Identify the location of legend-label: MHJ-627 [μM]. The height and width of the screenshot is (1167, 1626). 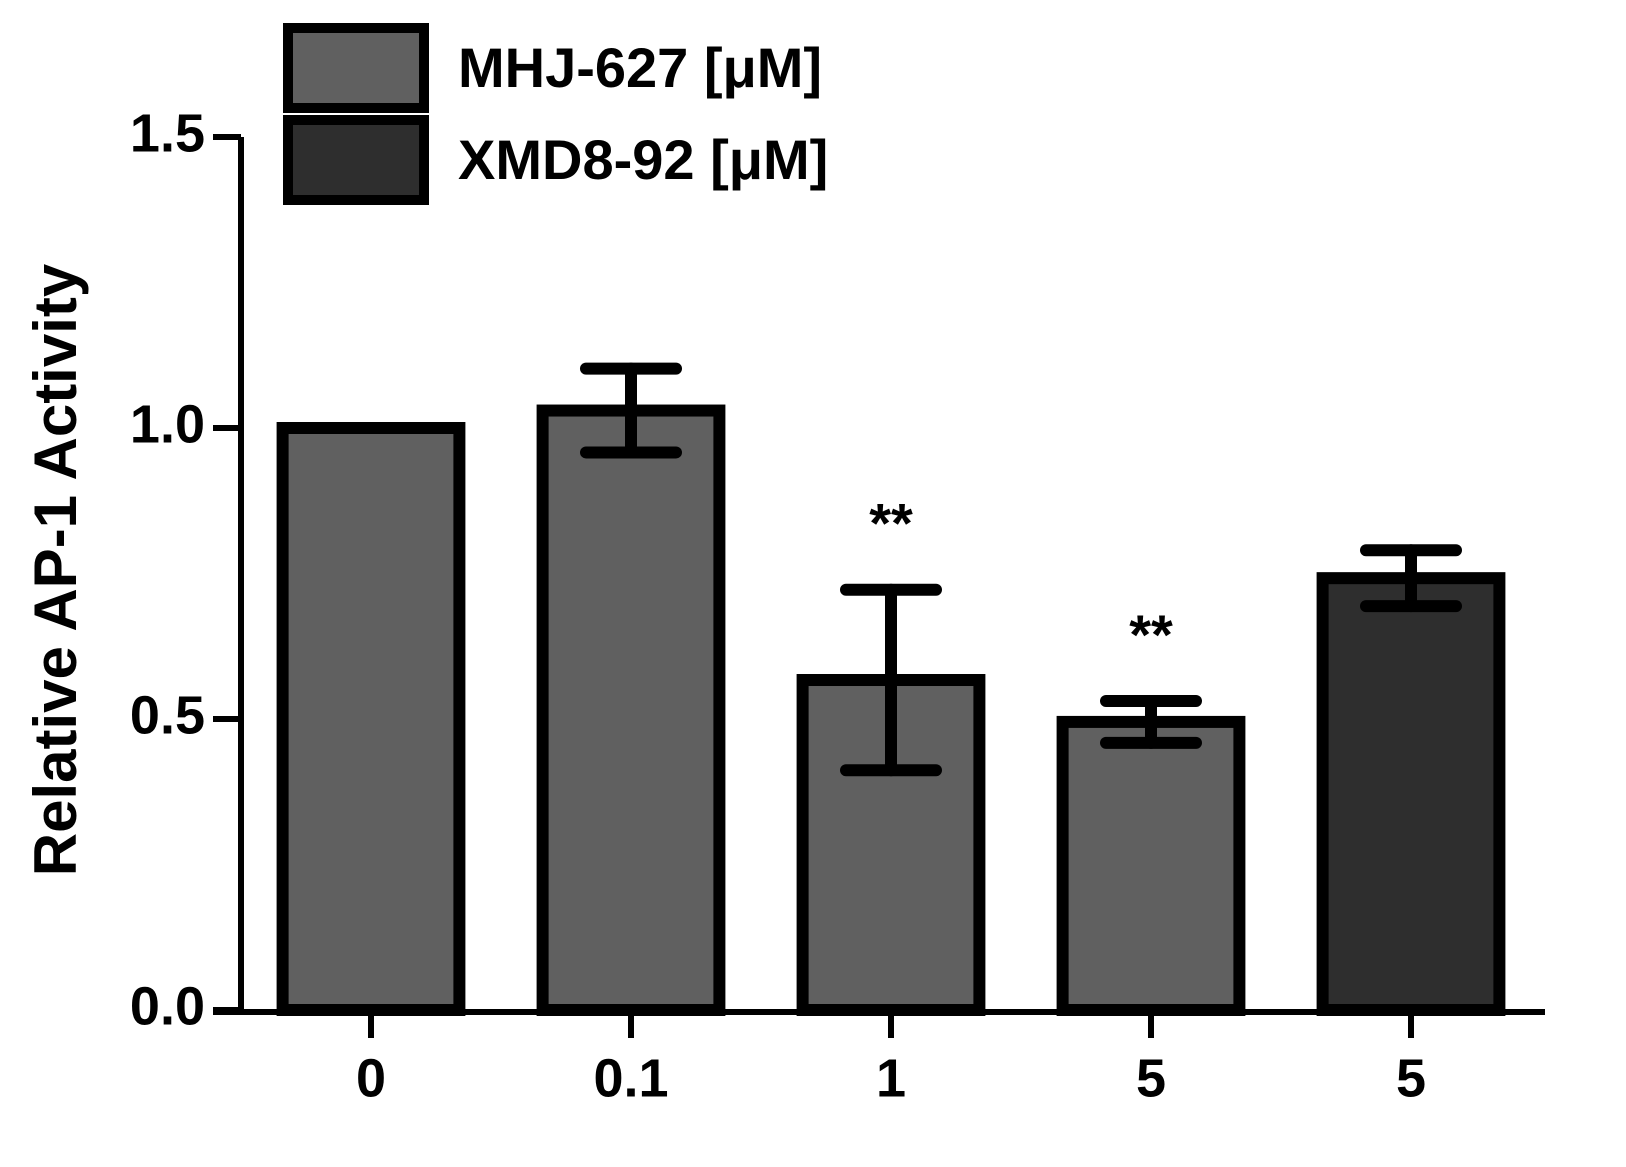
(640, 67).